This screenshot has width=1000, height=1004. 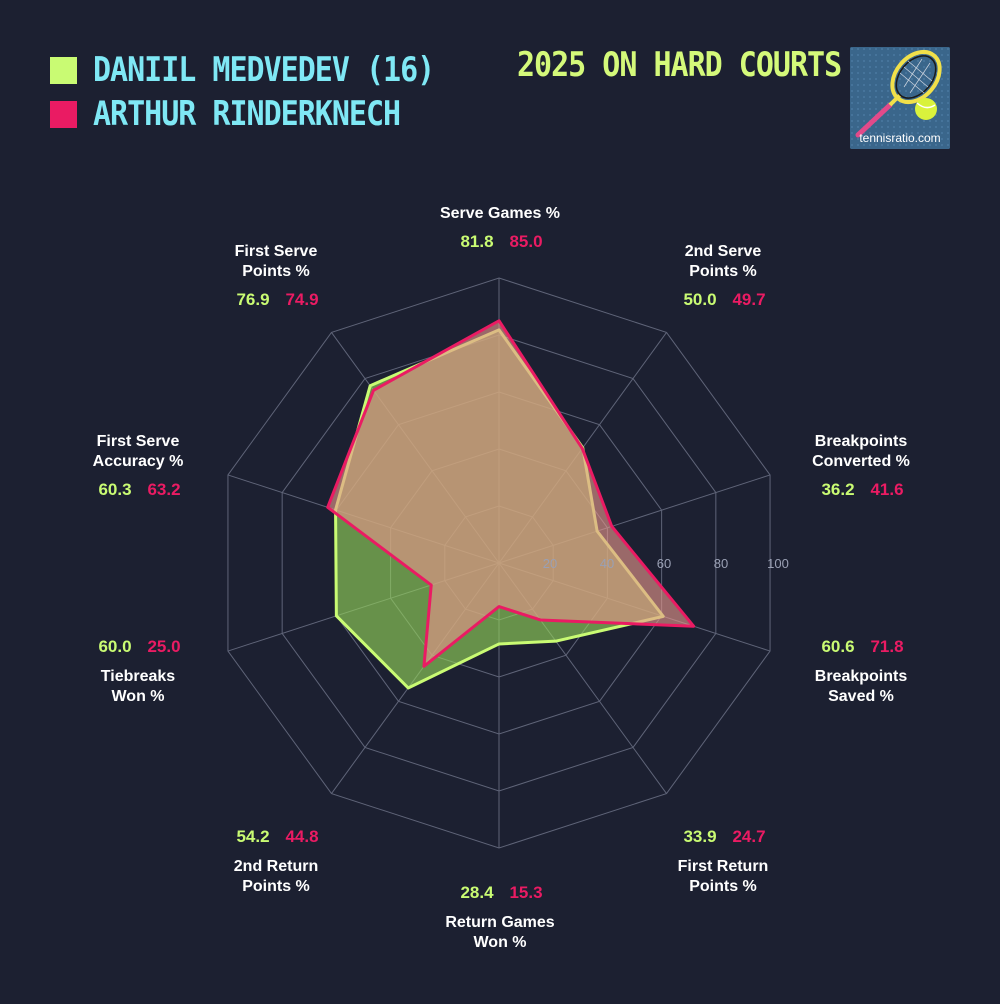 What do you see at coordinates (861, 676) in the screenshot?
I see `axis-label-4-line-1: Breakpoints` at bounding box center [861, 676].